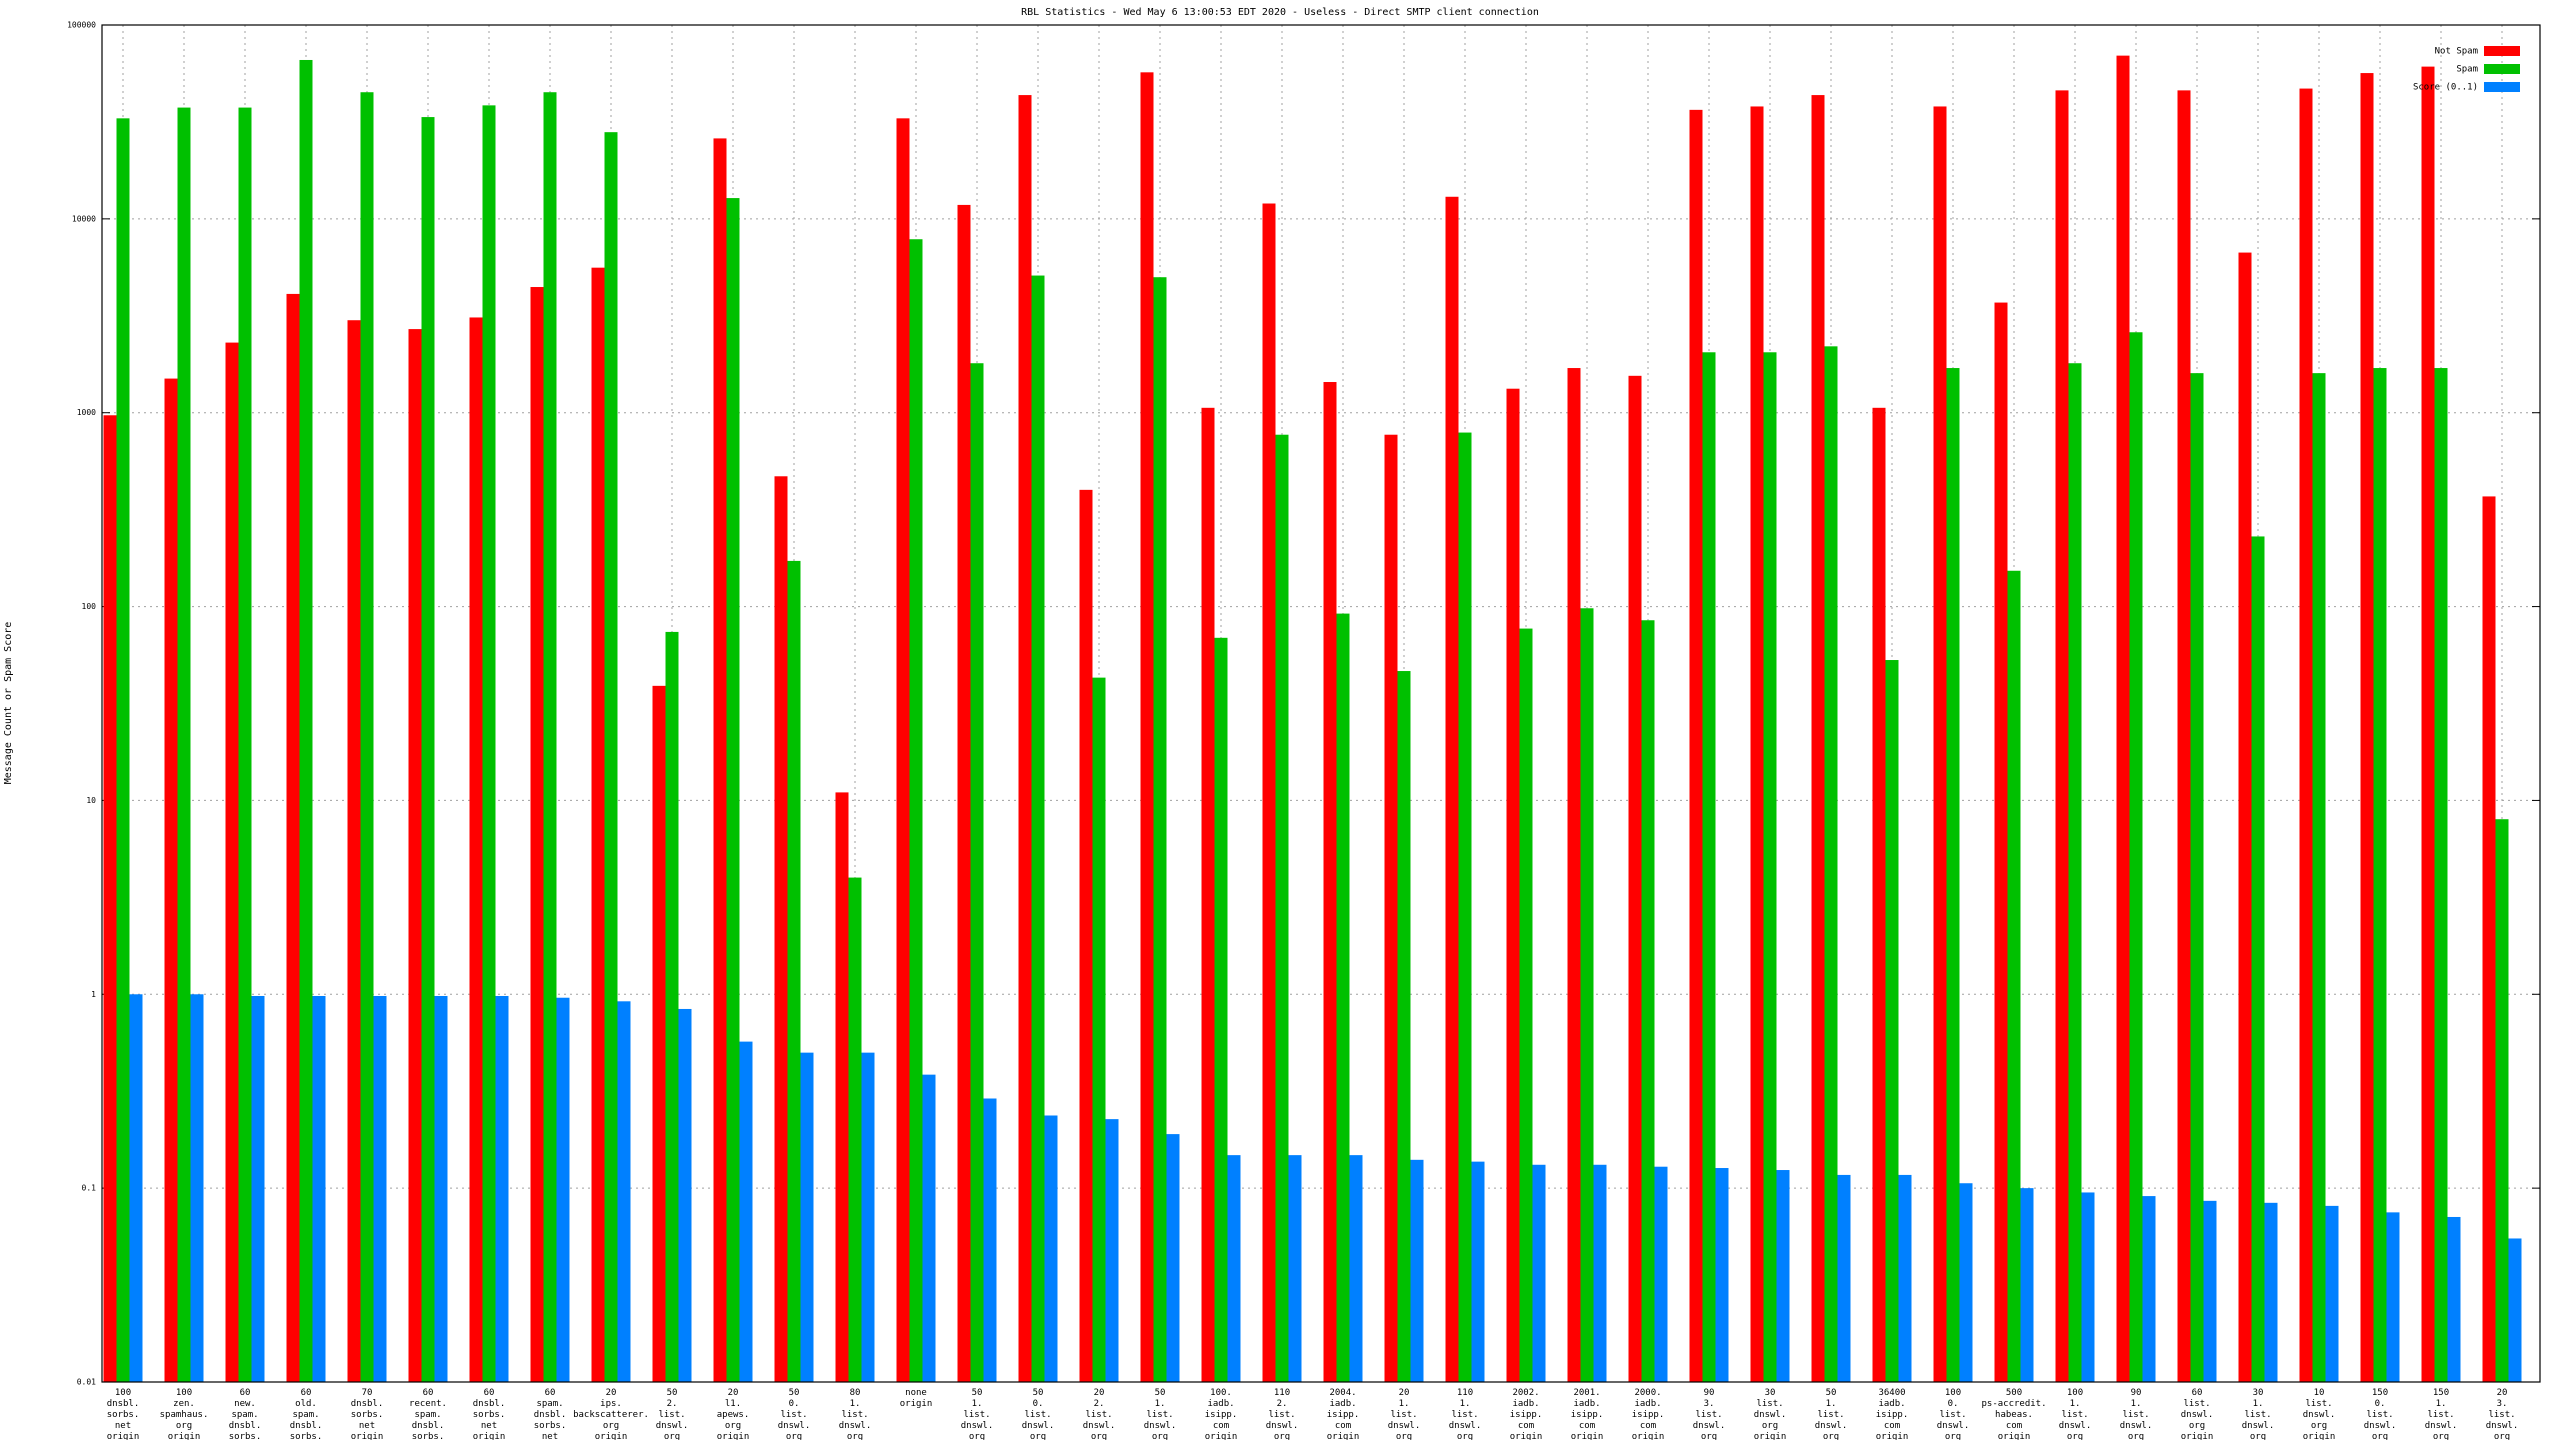 The image size is (2560, 1440). I want to click on x-tick-label: 20 ips. backscatterer. org origin, so click(611, 1414).